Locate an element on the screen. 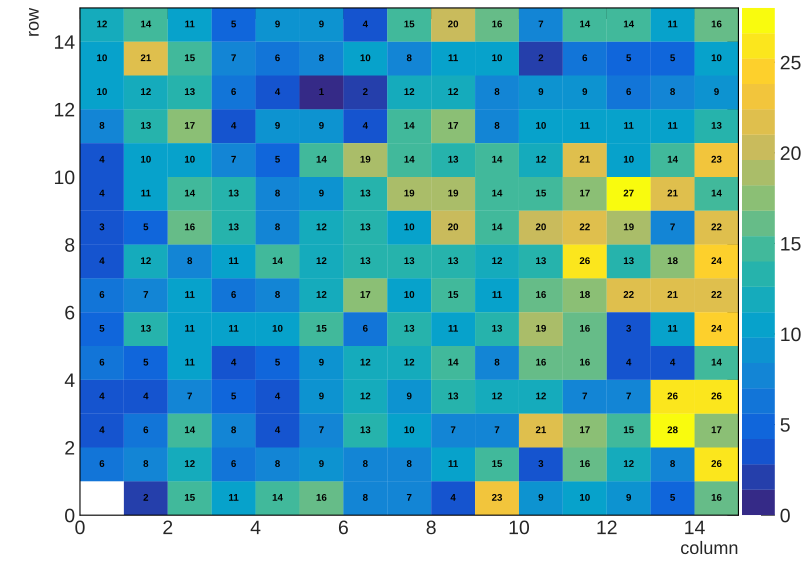 This screenshot has width=803, height=563. data-label: 18 is located at coordinates (585, 294).